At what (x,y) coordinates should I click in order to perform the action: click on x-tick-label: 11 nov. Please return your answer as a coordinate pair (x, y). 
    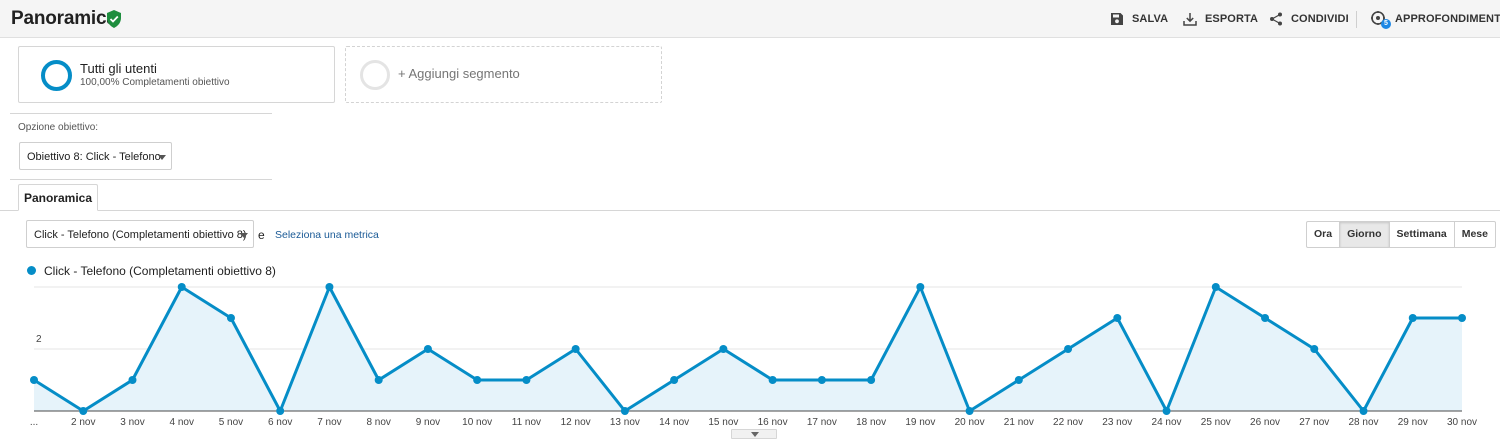
    Looking at the image, I should click on (526, 422).